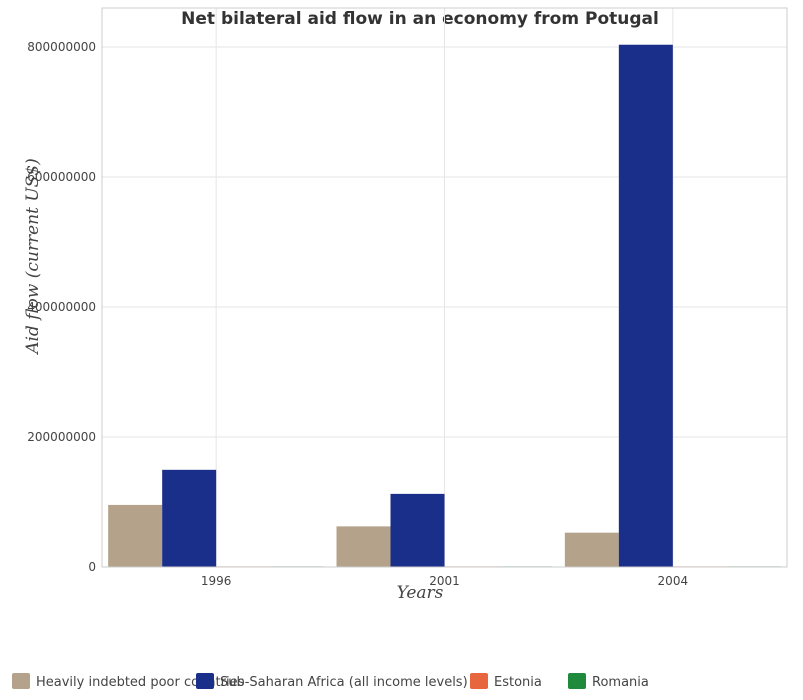  I want to click on legend-label: Estonia, so click(518, 682).